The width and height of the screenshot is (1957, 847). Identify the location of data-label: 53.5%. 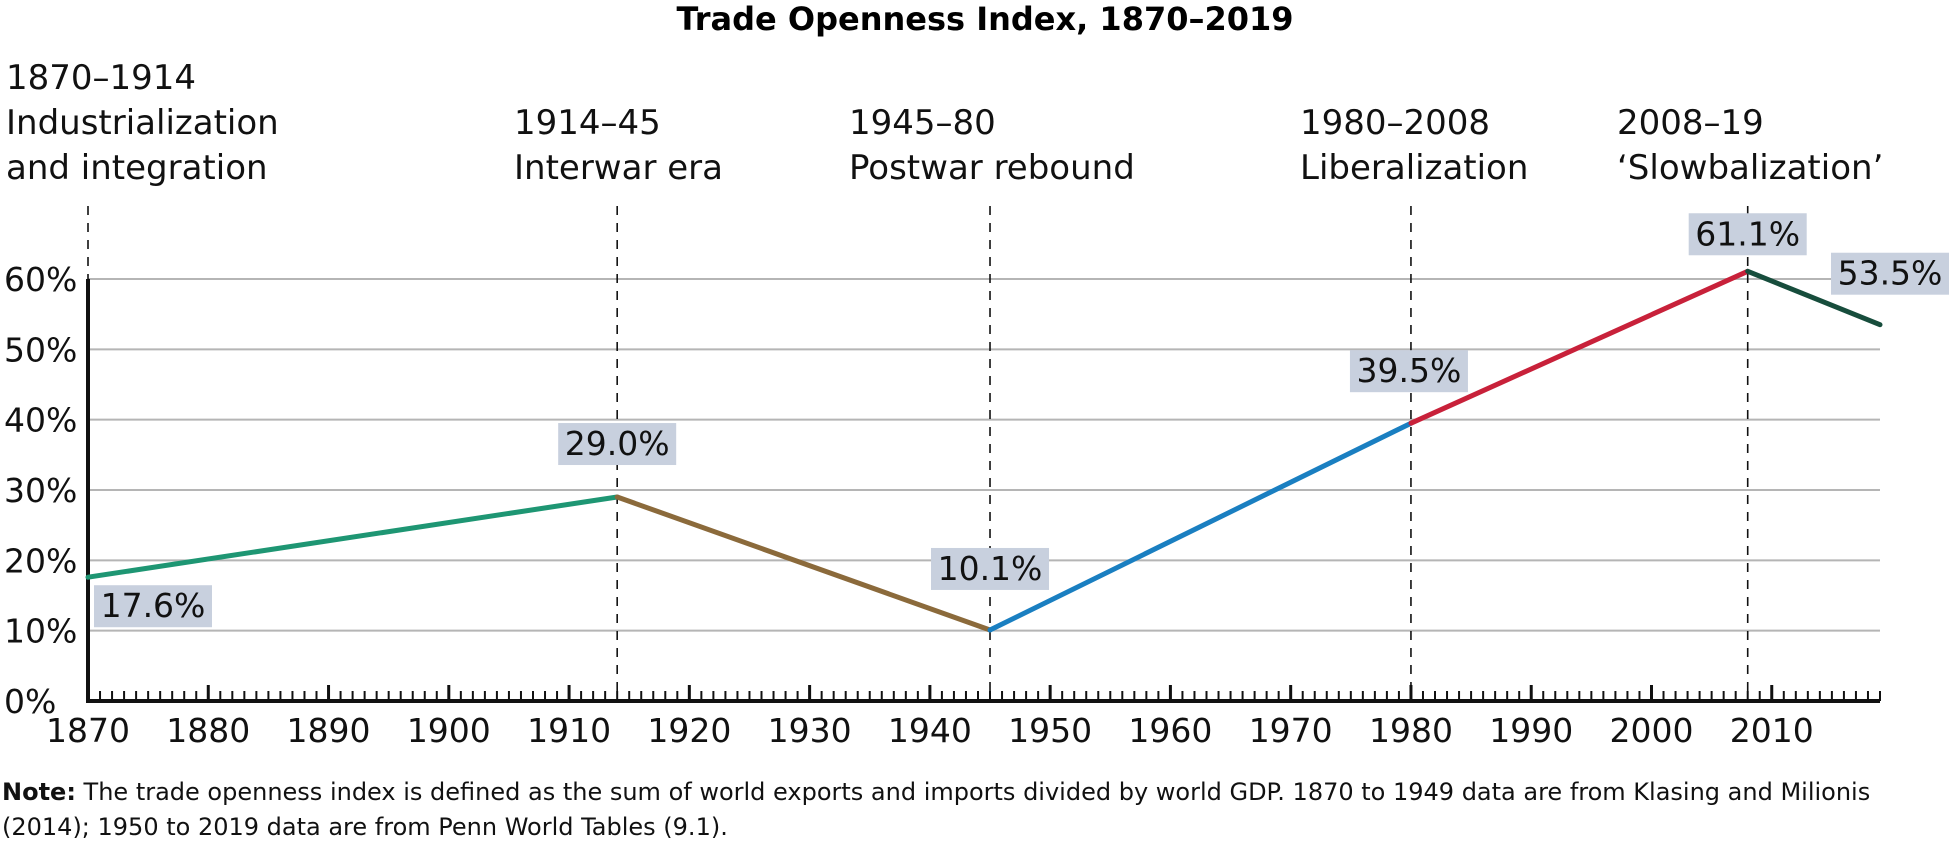
(1890, 273).